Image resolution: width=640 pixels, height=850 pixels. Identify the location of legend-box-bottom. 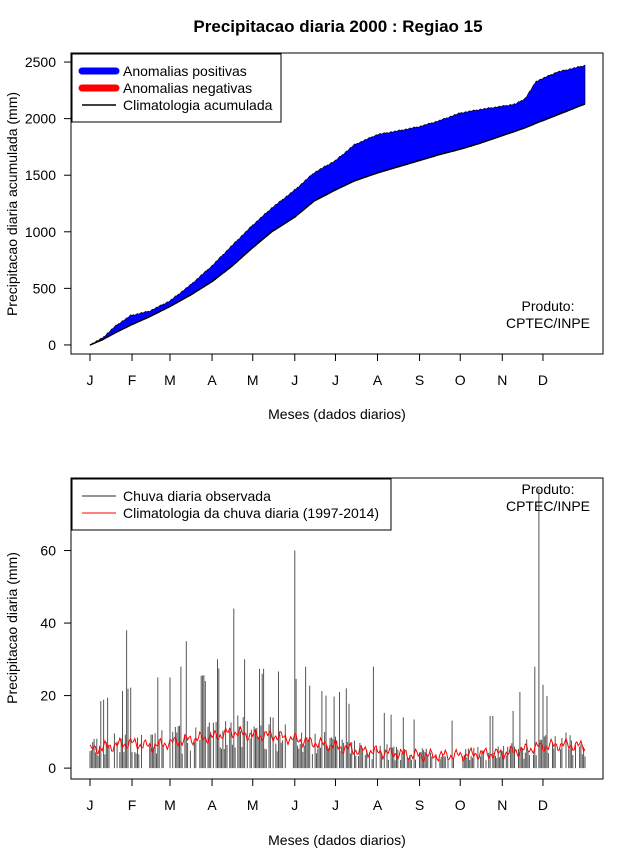
(231, 504).